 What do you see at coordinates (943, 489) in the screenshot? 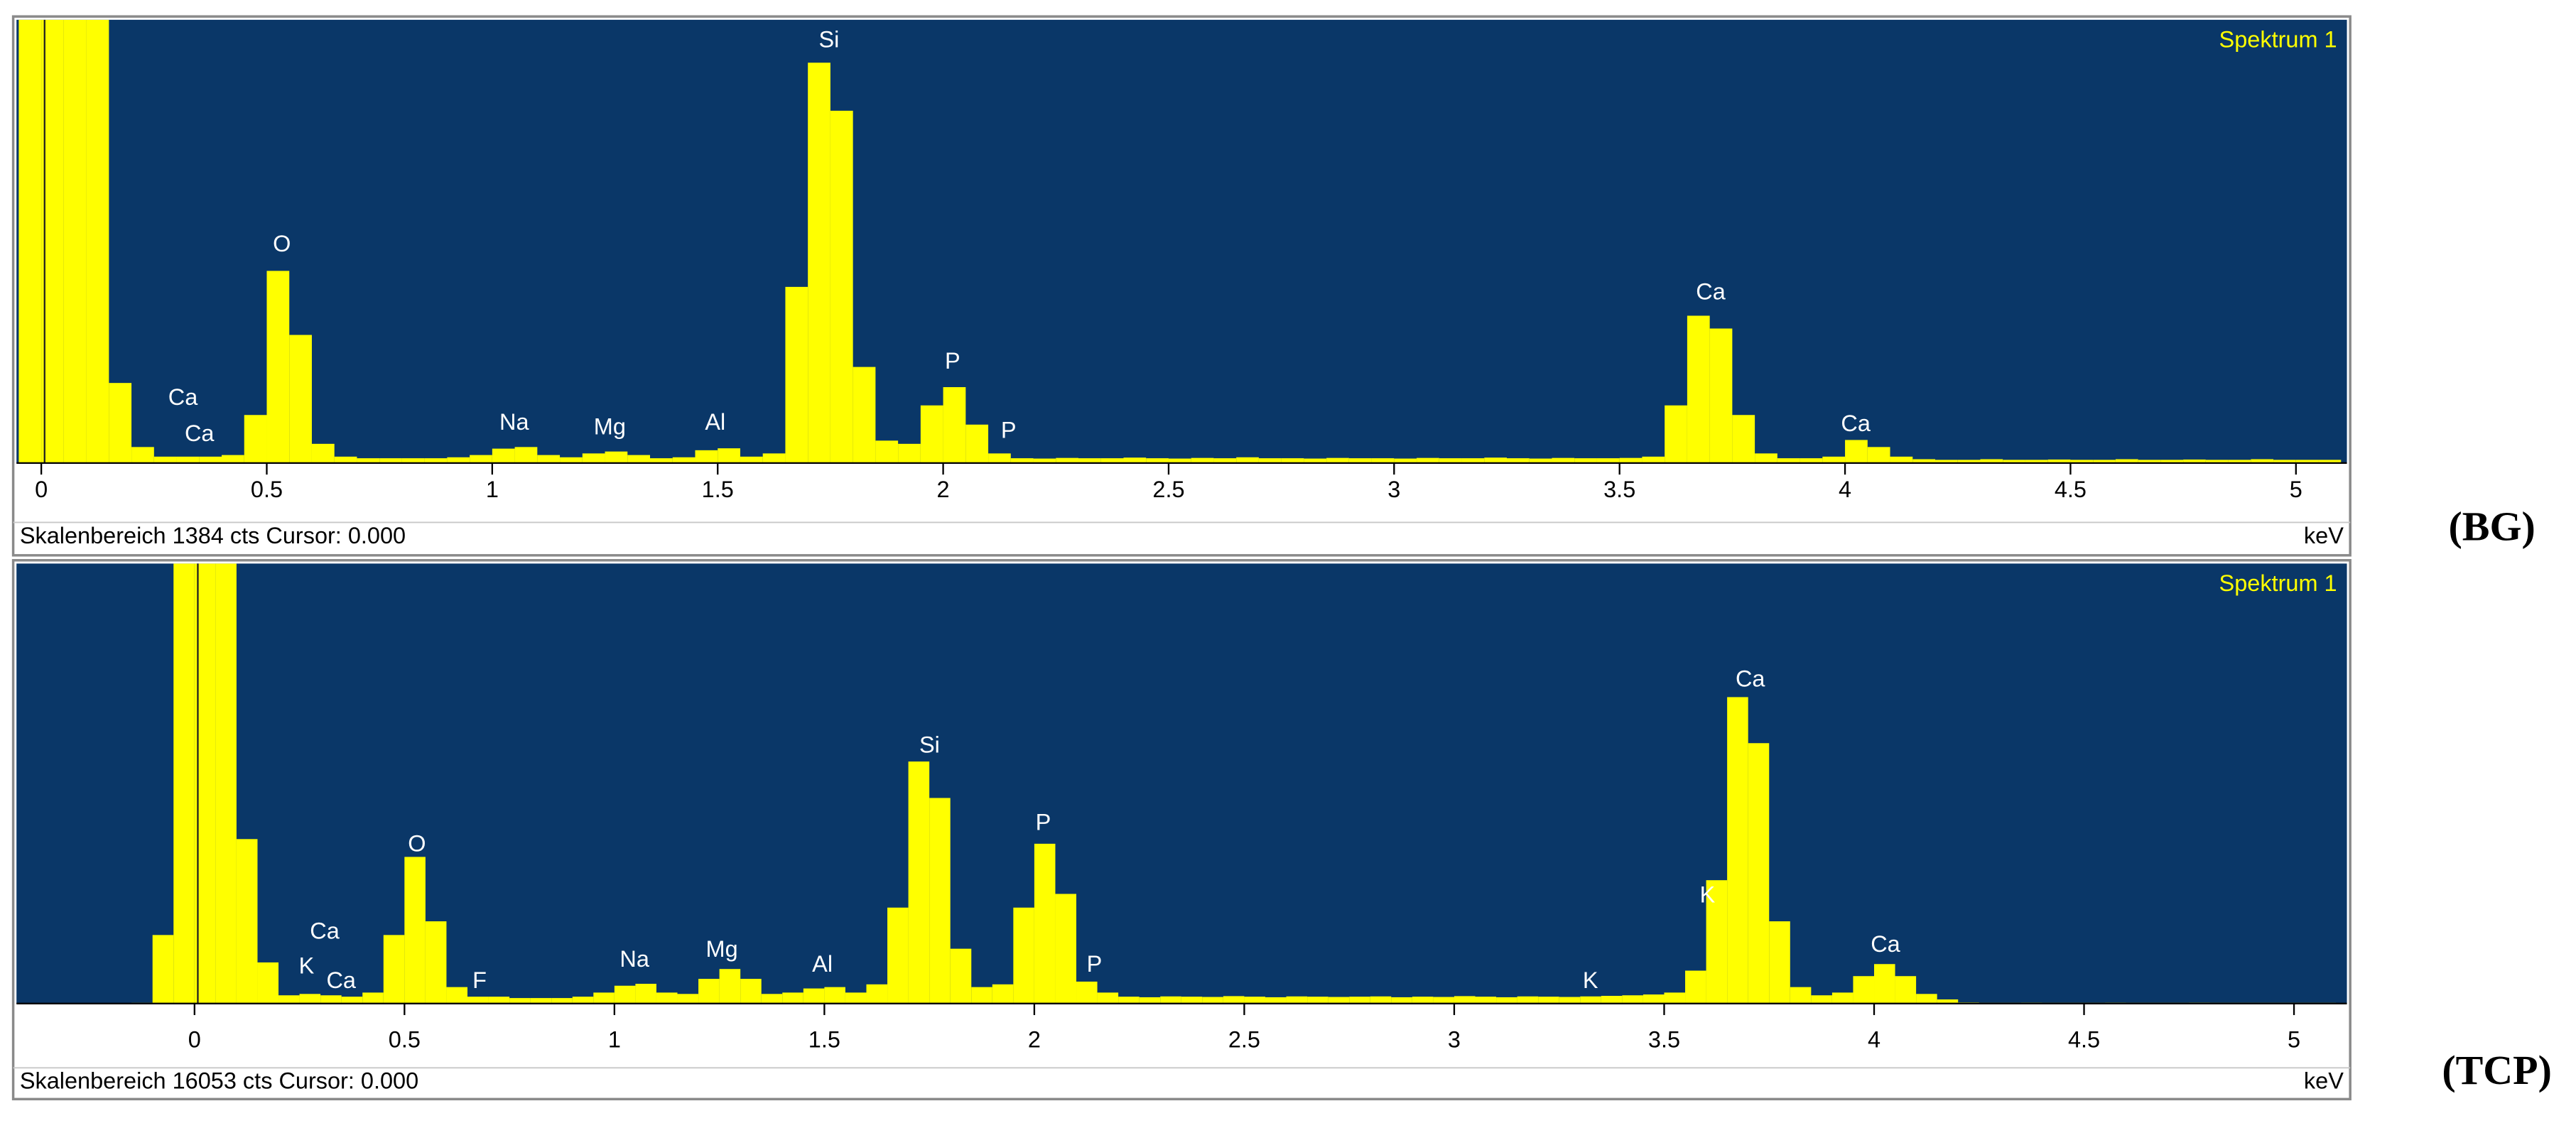
I see `x-tick-label: 2` at bounding box center [943, 489].